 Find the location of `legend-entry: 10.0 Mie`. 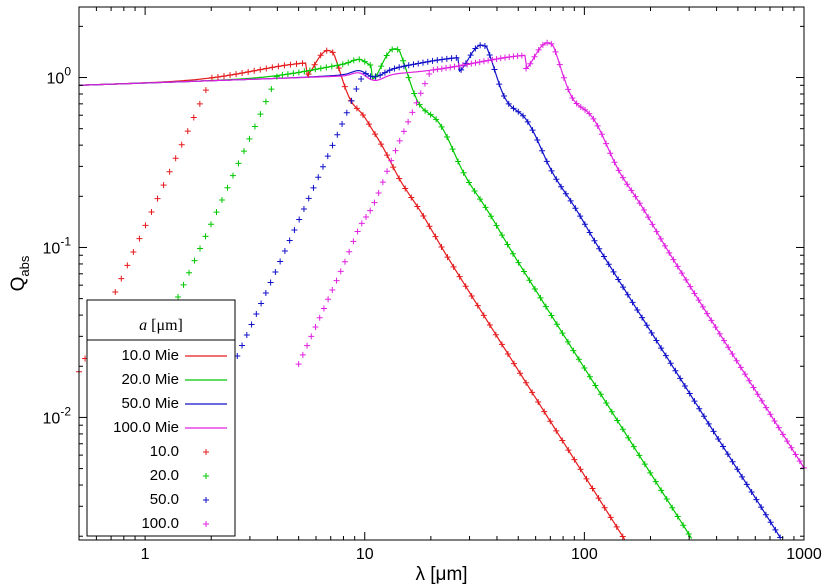

legend-entry: 10.0 Mie is located at coordinates (174, 355).